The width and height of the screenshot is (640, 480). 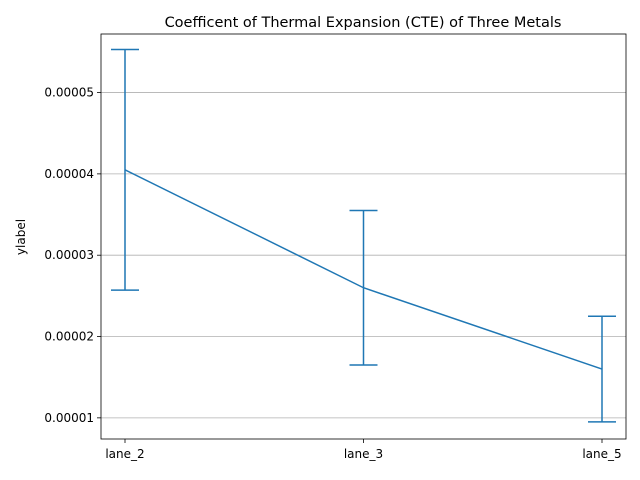 What do you see at coordinates (69, 93) in the screenshot?
I see `y-tick-label: 0.00005` at bounding box center [69, 93].